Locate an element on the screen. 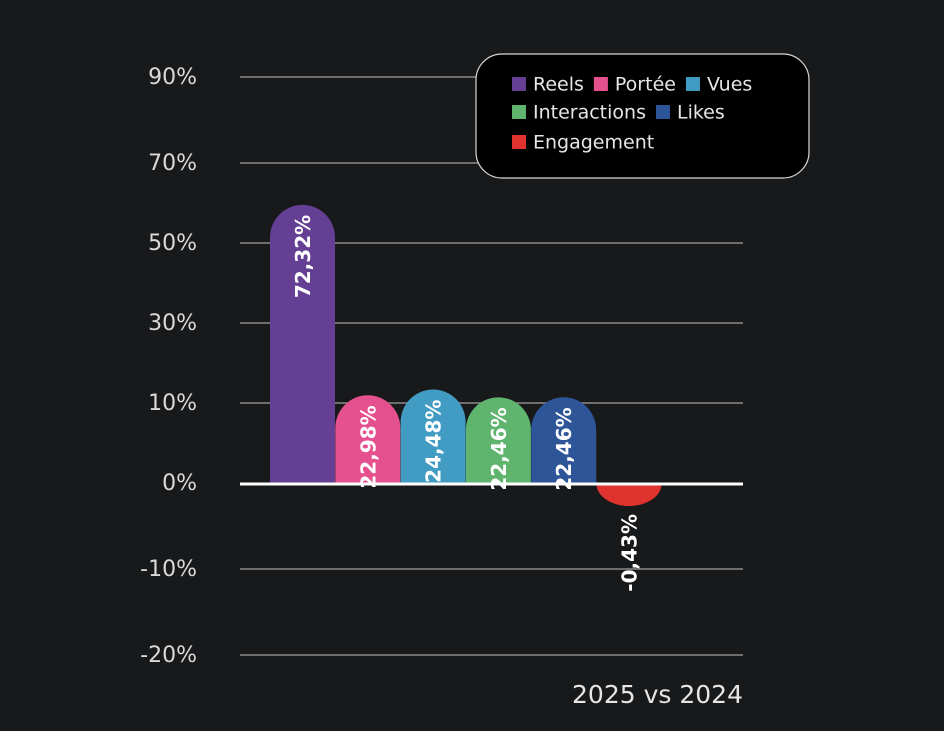  y-tick-label: 30% is located at coordinates (172, 323).